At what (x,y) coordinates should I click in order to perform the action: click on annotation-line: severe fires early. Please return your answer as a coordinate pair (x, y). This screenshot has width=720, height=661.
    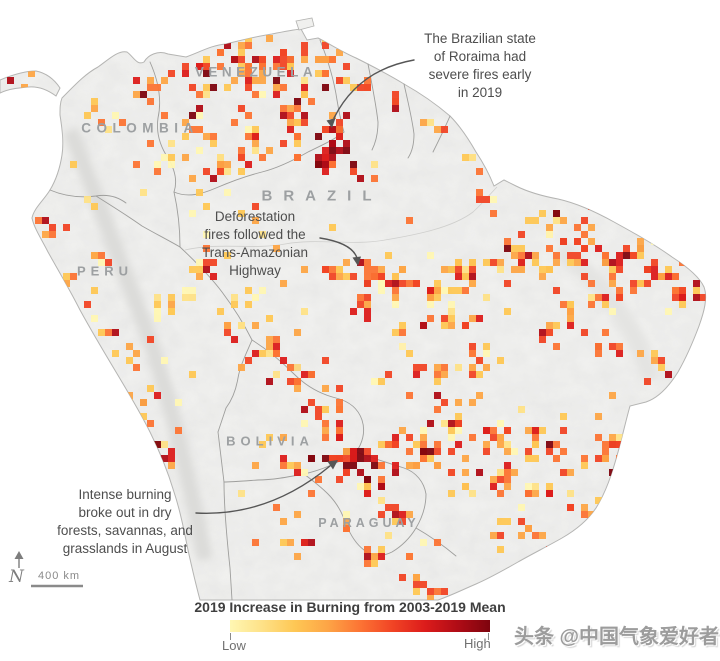
    Looking at the image, I should click on (480, 74).